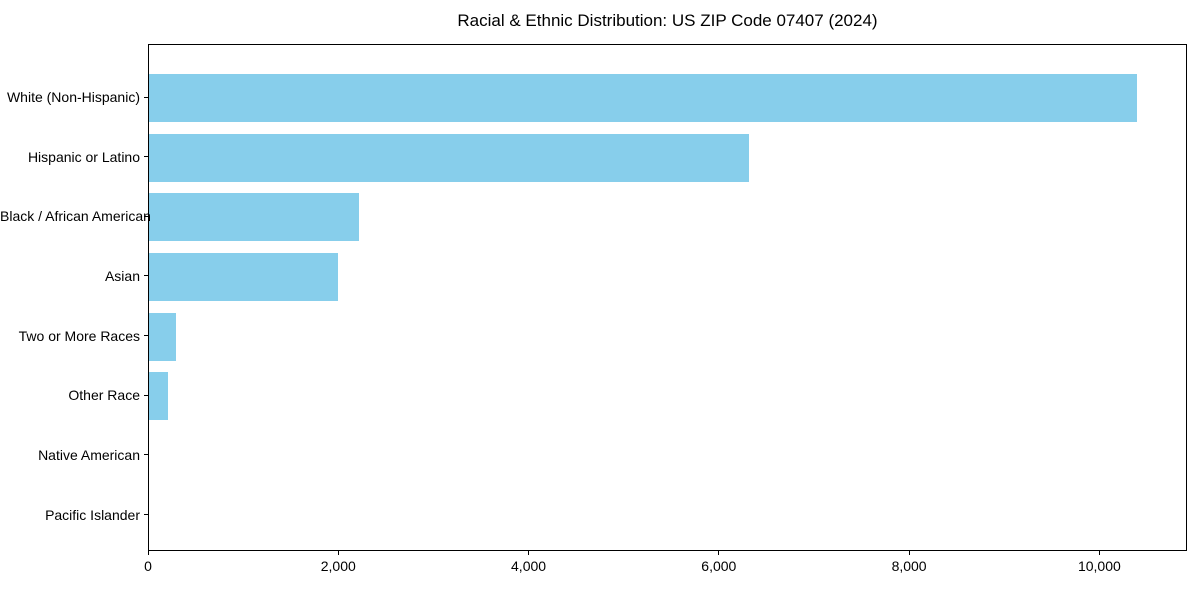 The width and height of the screenshot is (1200, 600). What do you see at coordinates (83, 156) in the screenshot?
I see `y-tick-label: Hispanic or Latino` at bounding box center [83, 156].